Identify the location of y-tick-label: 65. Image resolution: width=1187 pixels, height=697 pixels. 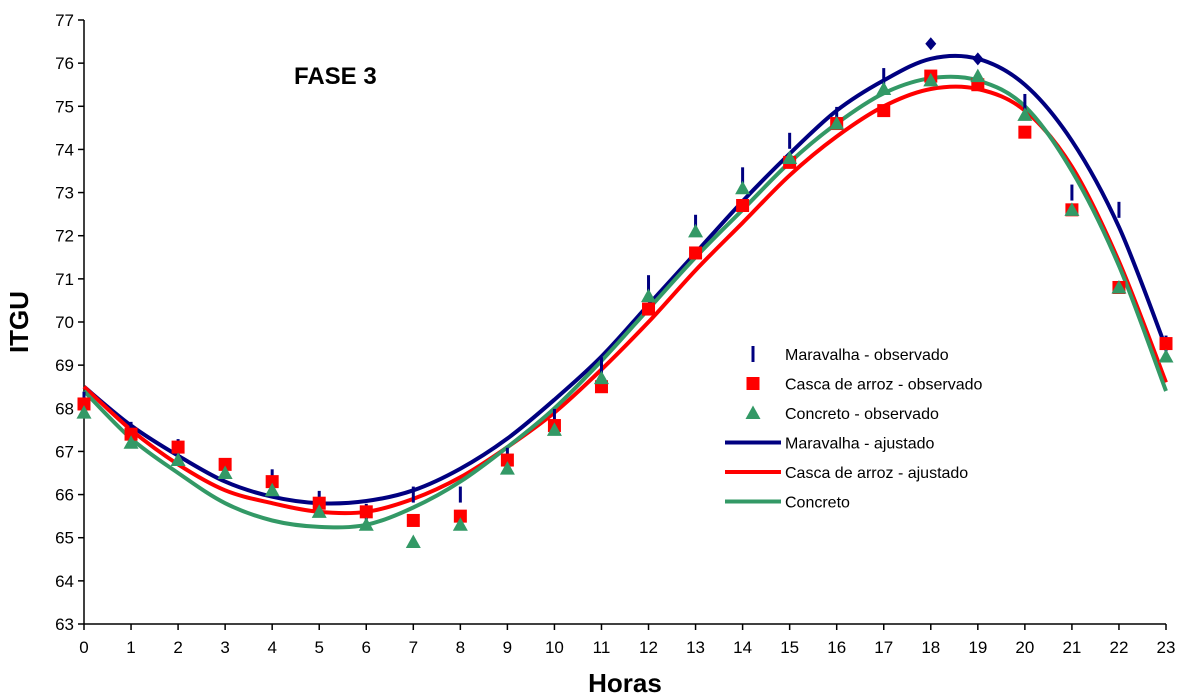
(64, 538).